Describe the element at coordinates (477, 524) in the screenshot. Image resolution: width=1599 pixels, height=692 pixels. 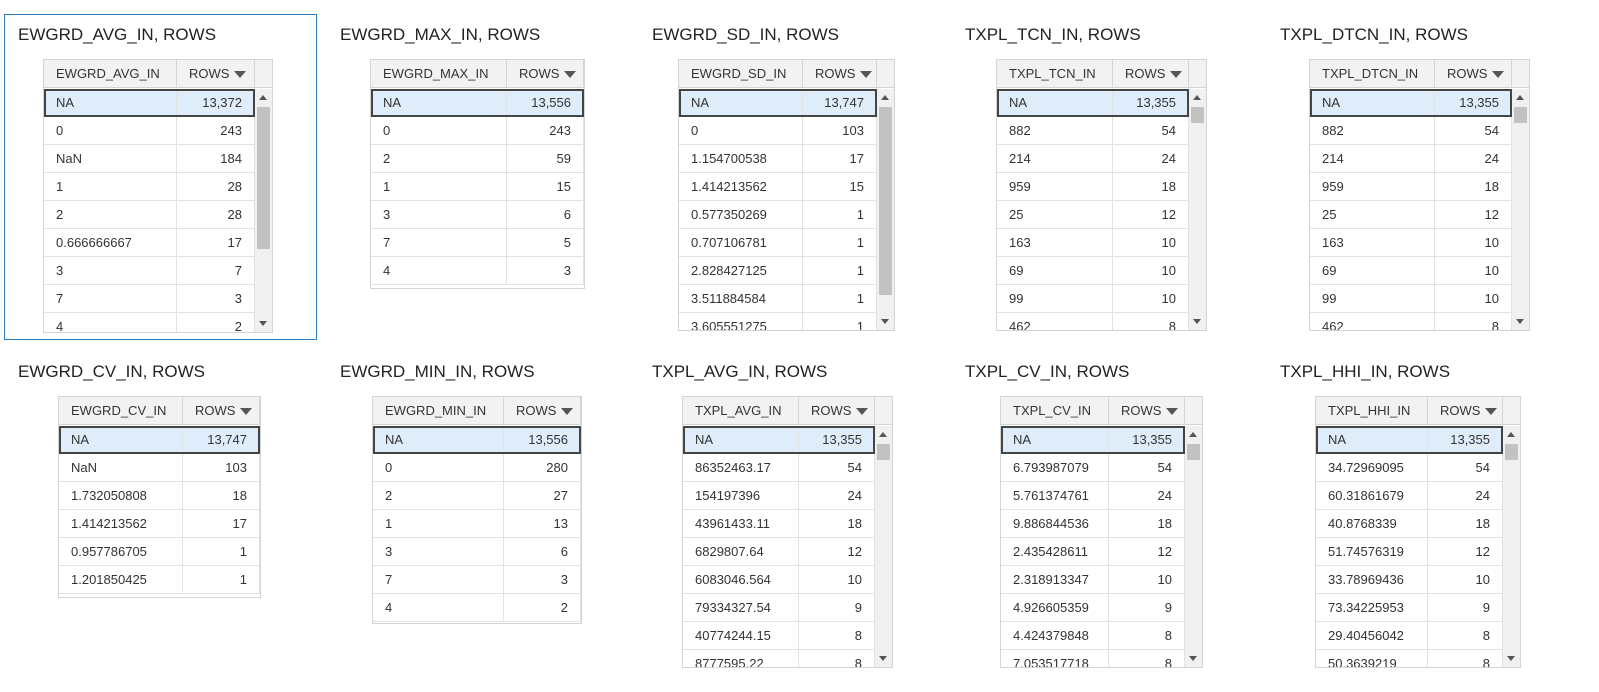
I see `table-row: 1 13` at that location.